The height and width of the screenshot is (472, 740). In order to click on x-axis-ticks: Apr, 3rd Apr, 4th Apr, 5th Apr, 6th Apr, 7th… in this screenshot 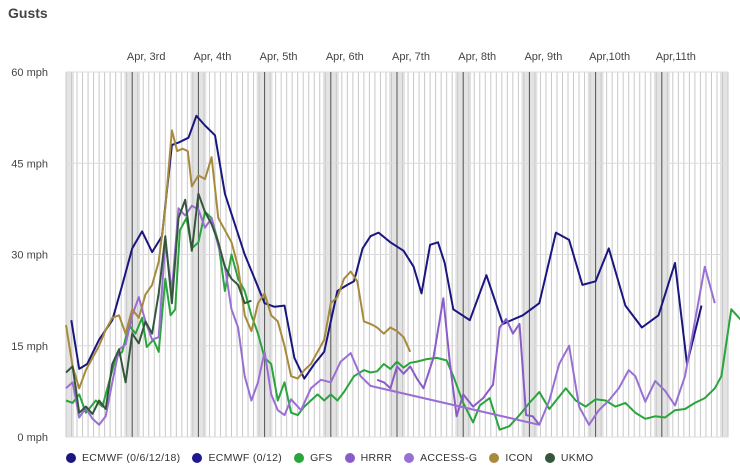, I will do `click(411, 57)`.